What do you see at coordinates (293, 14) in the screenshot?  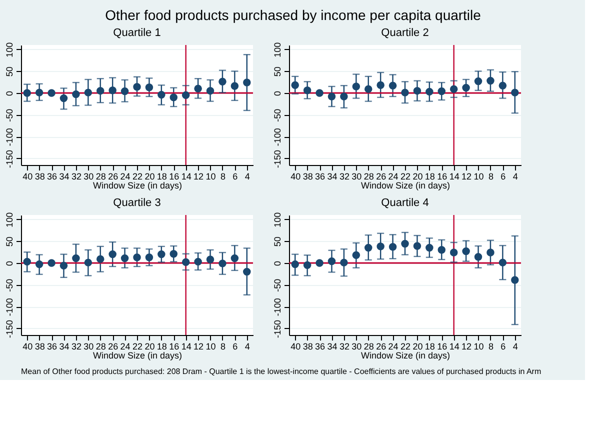 I see `text: Other food products purchased by income per capita quartile` at bounding box center [293, 14].